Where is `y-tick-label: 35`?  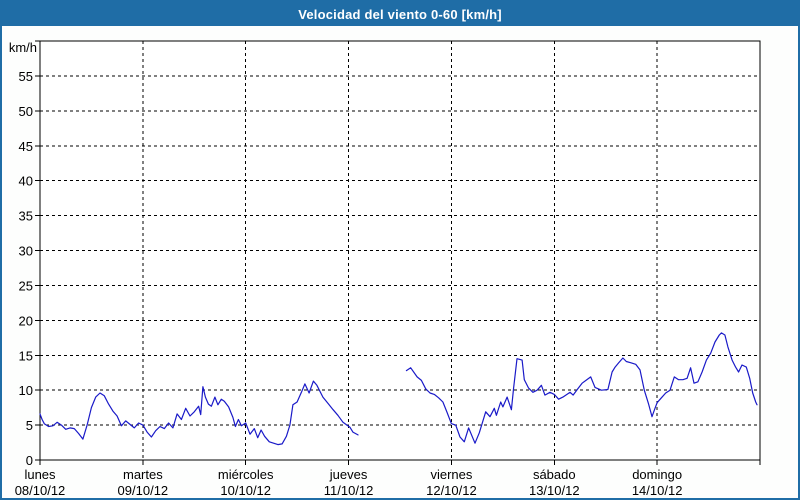
y-tick-label: 35 is located at coordinates (26, 216).